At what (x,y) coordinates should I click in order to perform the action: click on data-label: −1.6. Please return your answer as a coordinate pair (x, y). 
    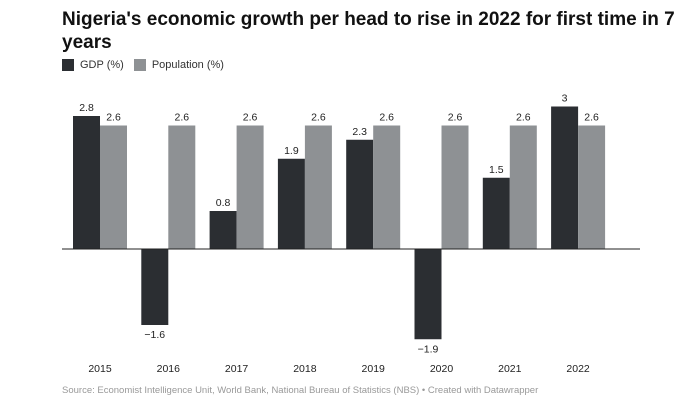
    Looking at the image, I should click on (154, 335).